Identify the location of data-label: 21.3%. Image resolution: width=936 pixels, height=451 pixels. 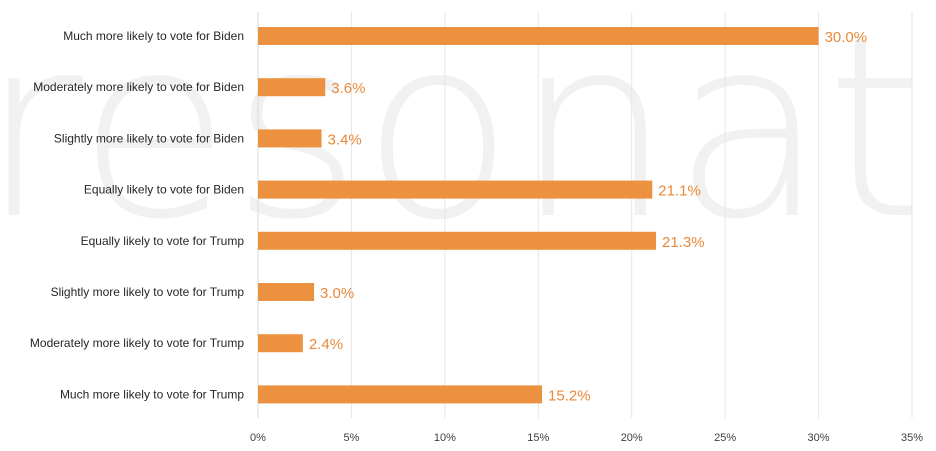
(683, 242).